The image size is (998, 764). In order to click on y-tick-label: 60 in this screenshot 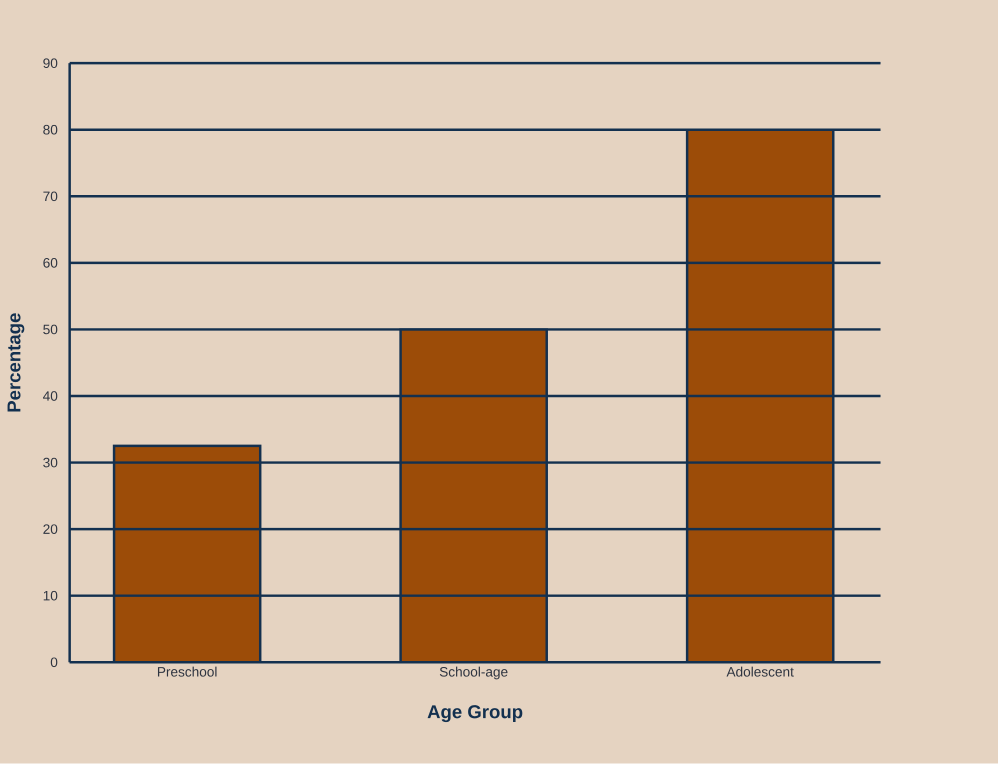, I will do `click(50, 263)`.